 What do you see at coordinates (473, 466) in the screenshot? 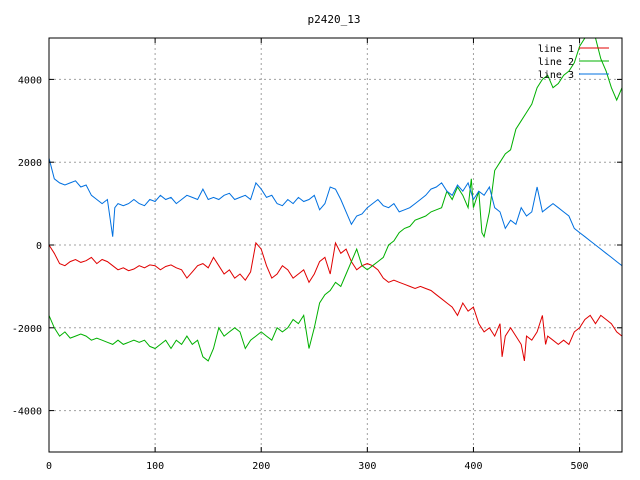
I see `x-tick-label: 400` at bounding box center [473, 466].